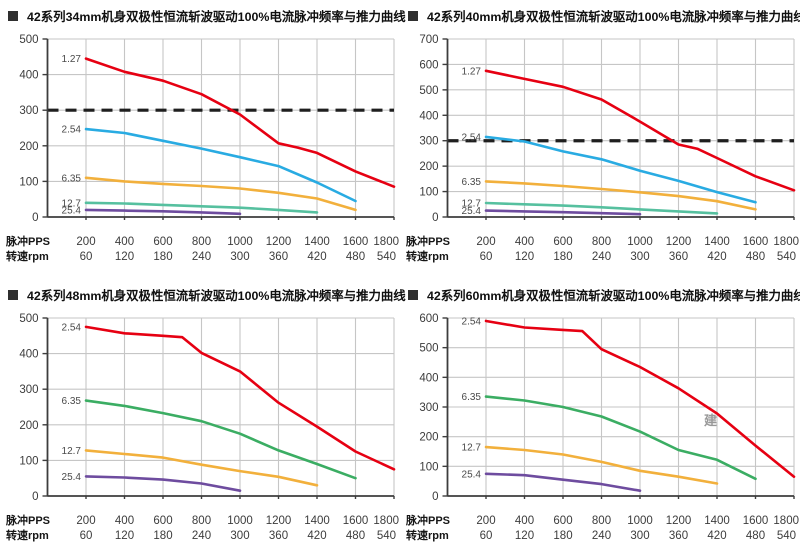 This screenshot has height=558, width=800. I want to click on grid-lines, so click(221, 127).